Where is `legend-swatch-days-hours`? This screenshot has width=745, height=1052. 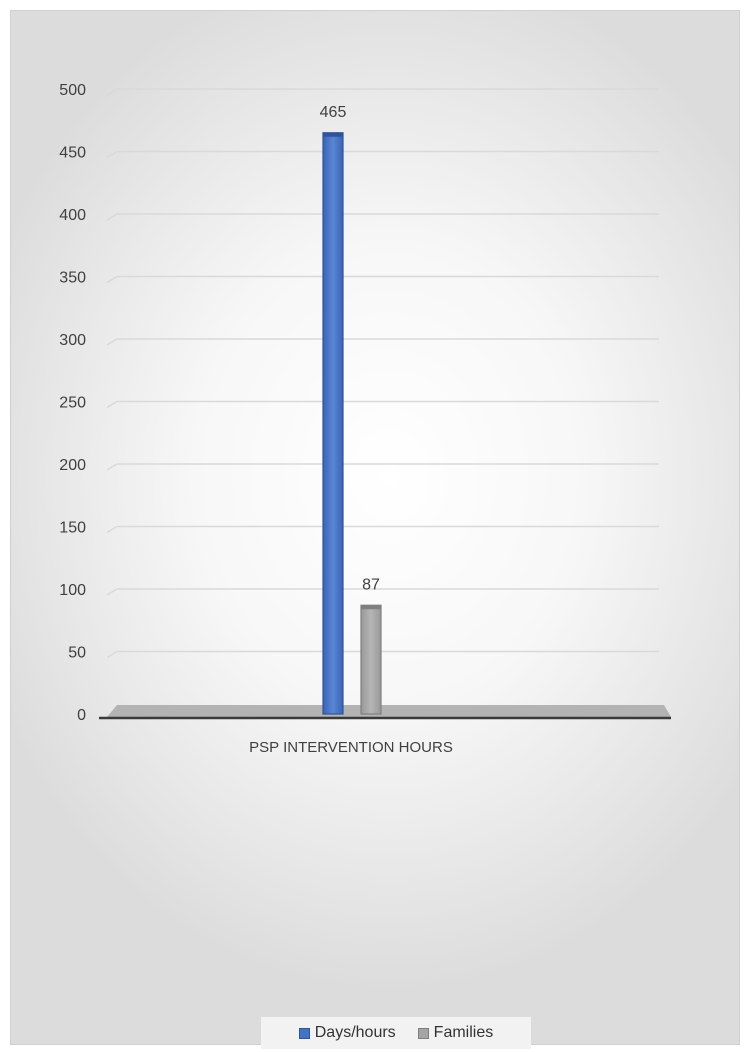 legend-swatch-days-hours is located at coordinates (304, 1033).